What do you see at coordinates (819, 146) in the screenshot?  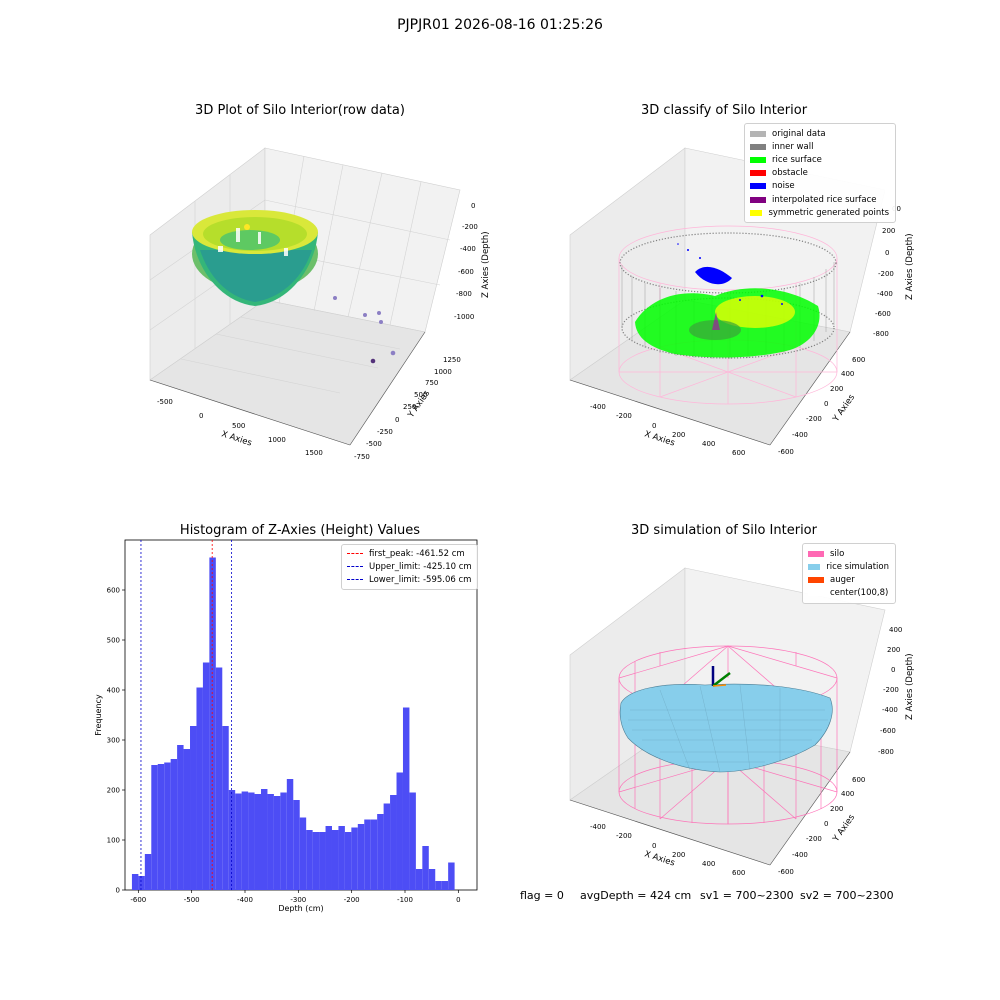 I see `legend-item: inner wall` at bounding box center [819, 146].